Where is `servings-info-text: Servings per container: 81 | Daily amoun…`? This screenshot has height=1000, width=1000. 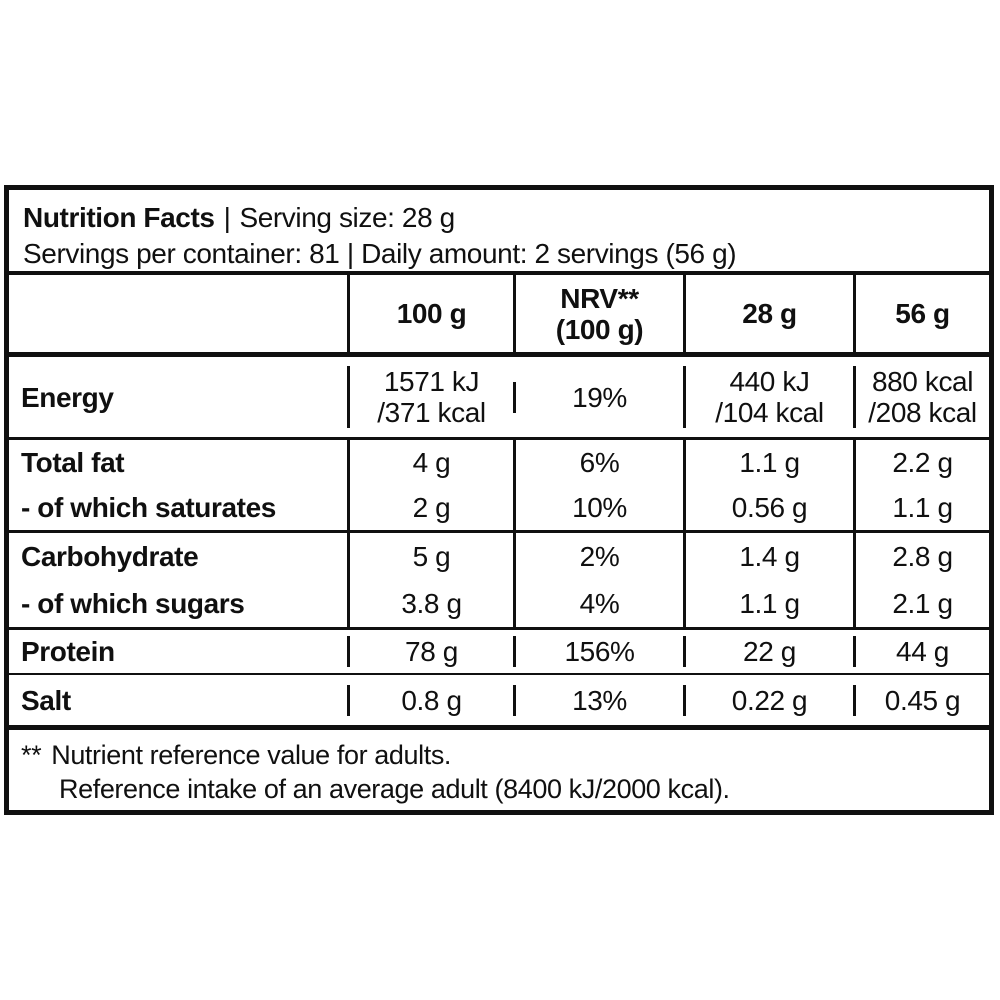
servings-info-text: Servings per container: 81 | Daily amoun… is located at coordinates (380, 253).